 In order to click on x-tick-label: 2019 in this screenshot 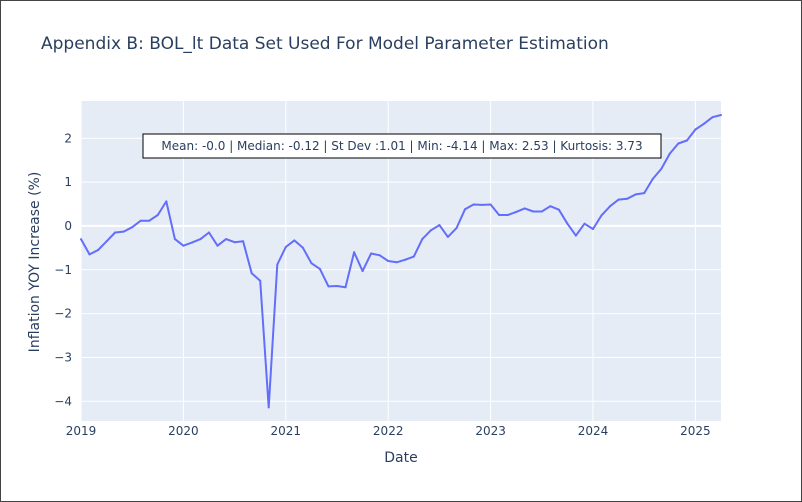, I will do `click(81, 431)`.